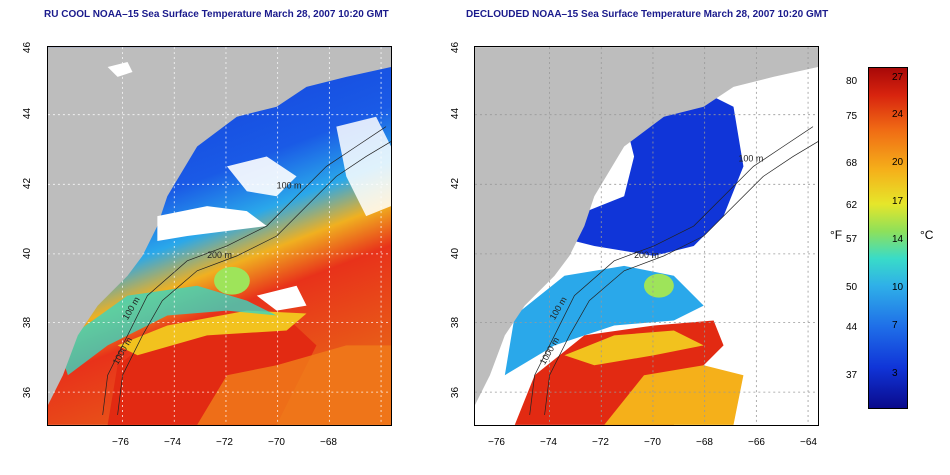  What do you see at coordinates (276, 442) in the screenshot?
I see `left-lon-tick: −70` at bounding box center [276, 442].